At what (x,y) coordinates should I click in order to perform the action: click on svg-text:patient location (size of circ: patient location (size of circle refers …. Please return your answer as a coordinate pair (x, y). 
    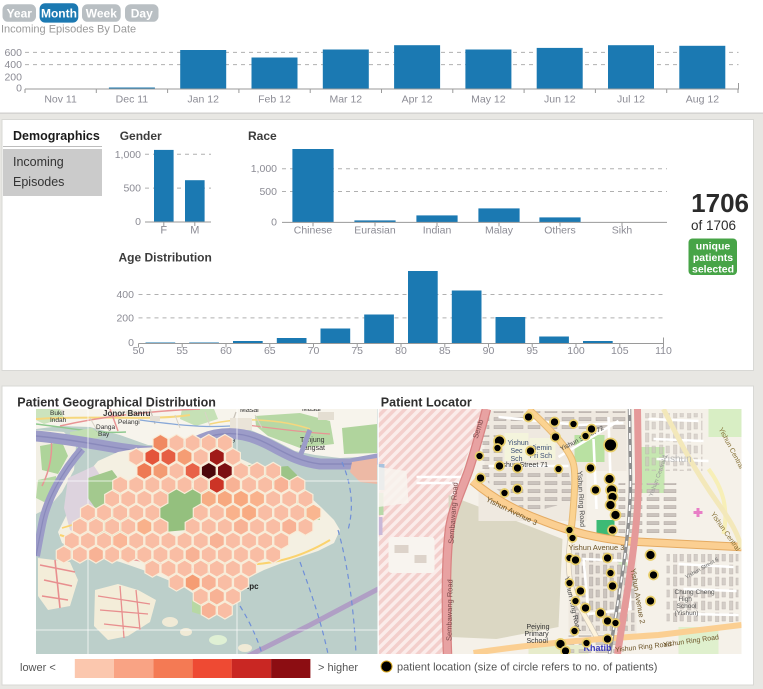
    Looking at the image, I should click on (527, 668).